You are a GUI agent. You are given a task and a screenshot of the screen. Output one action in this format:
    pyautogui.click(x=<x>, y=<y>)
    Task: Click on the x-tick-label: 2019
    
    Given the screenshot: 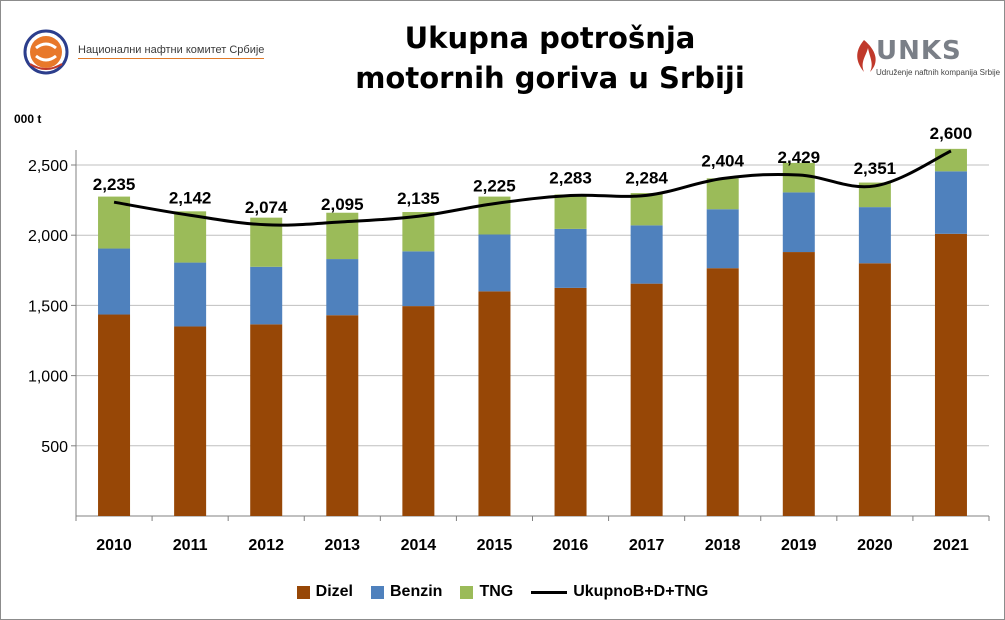 What is the action you would take?
    pyautogui.click(x=799, y=545)
    